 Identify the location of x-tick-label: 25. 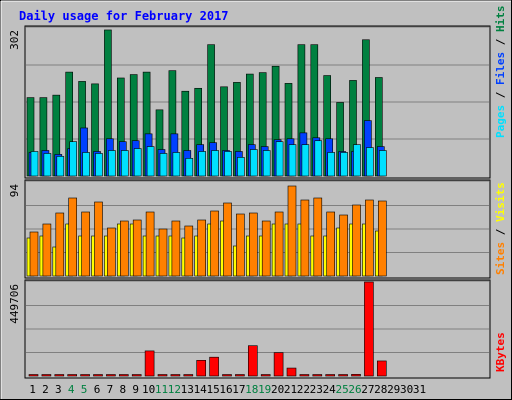
(341, 389).